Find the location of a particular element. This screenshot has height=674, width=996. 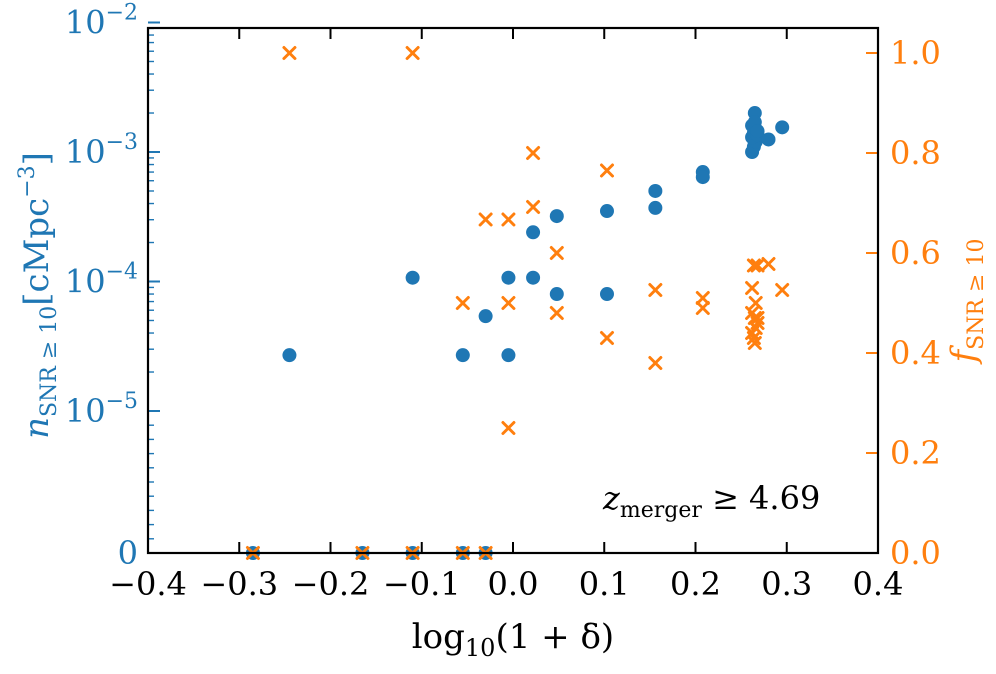

left-tick-label: 0 is located at coordinates (128, 553).